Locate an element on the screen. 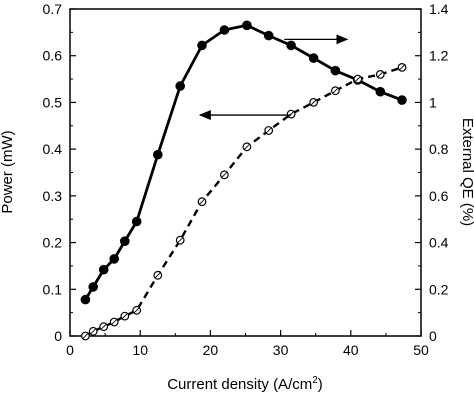  left-y-tick-label: 0 is located at coordinates (58, 336).